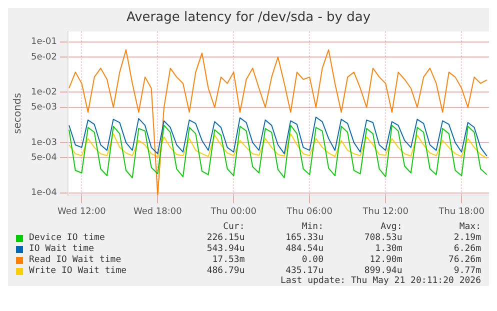 The width and height of the screenshot is (497, 311). What do you see at coordinates (385, 260) in the screenshot?
I see `text: 12.90m` at bounding box center [385, 260].